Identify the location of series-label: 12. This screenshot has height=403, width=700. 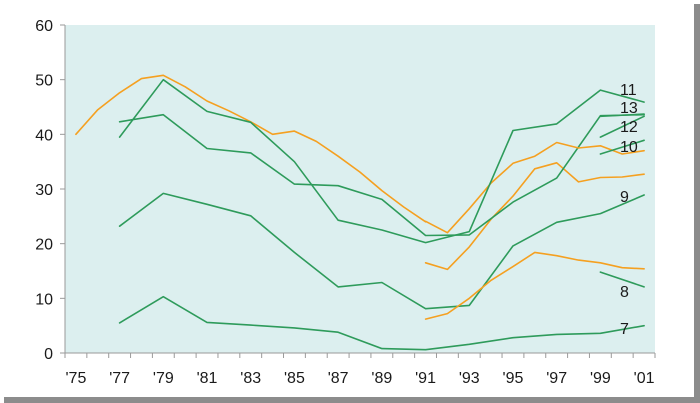
(629, 127).